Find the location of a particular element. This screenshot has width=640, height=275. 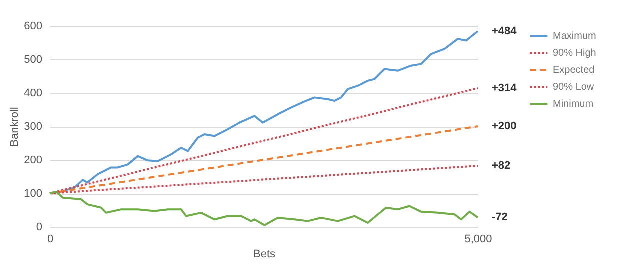

text: +484 is located at coordinates (505, 31).